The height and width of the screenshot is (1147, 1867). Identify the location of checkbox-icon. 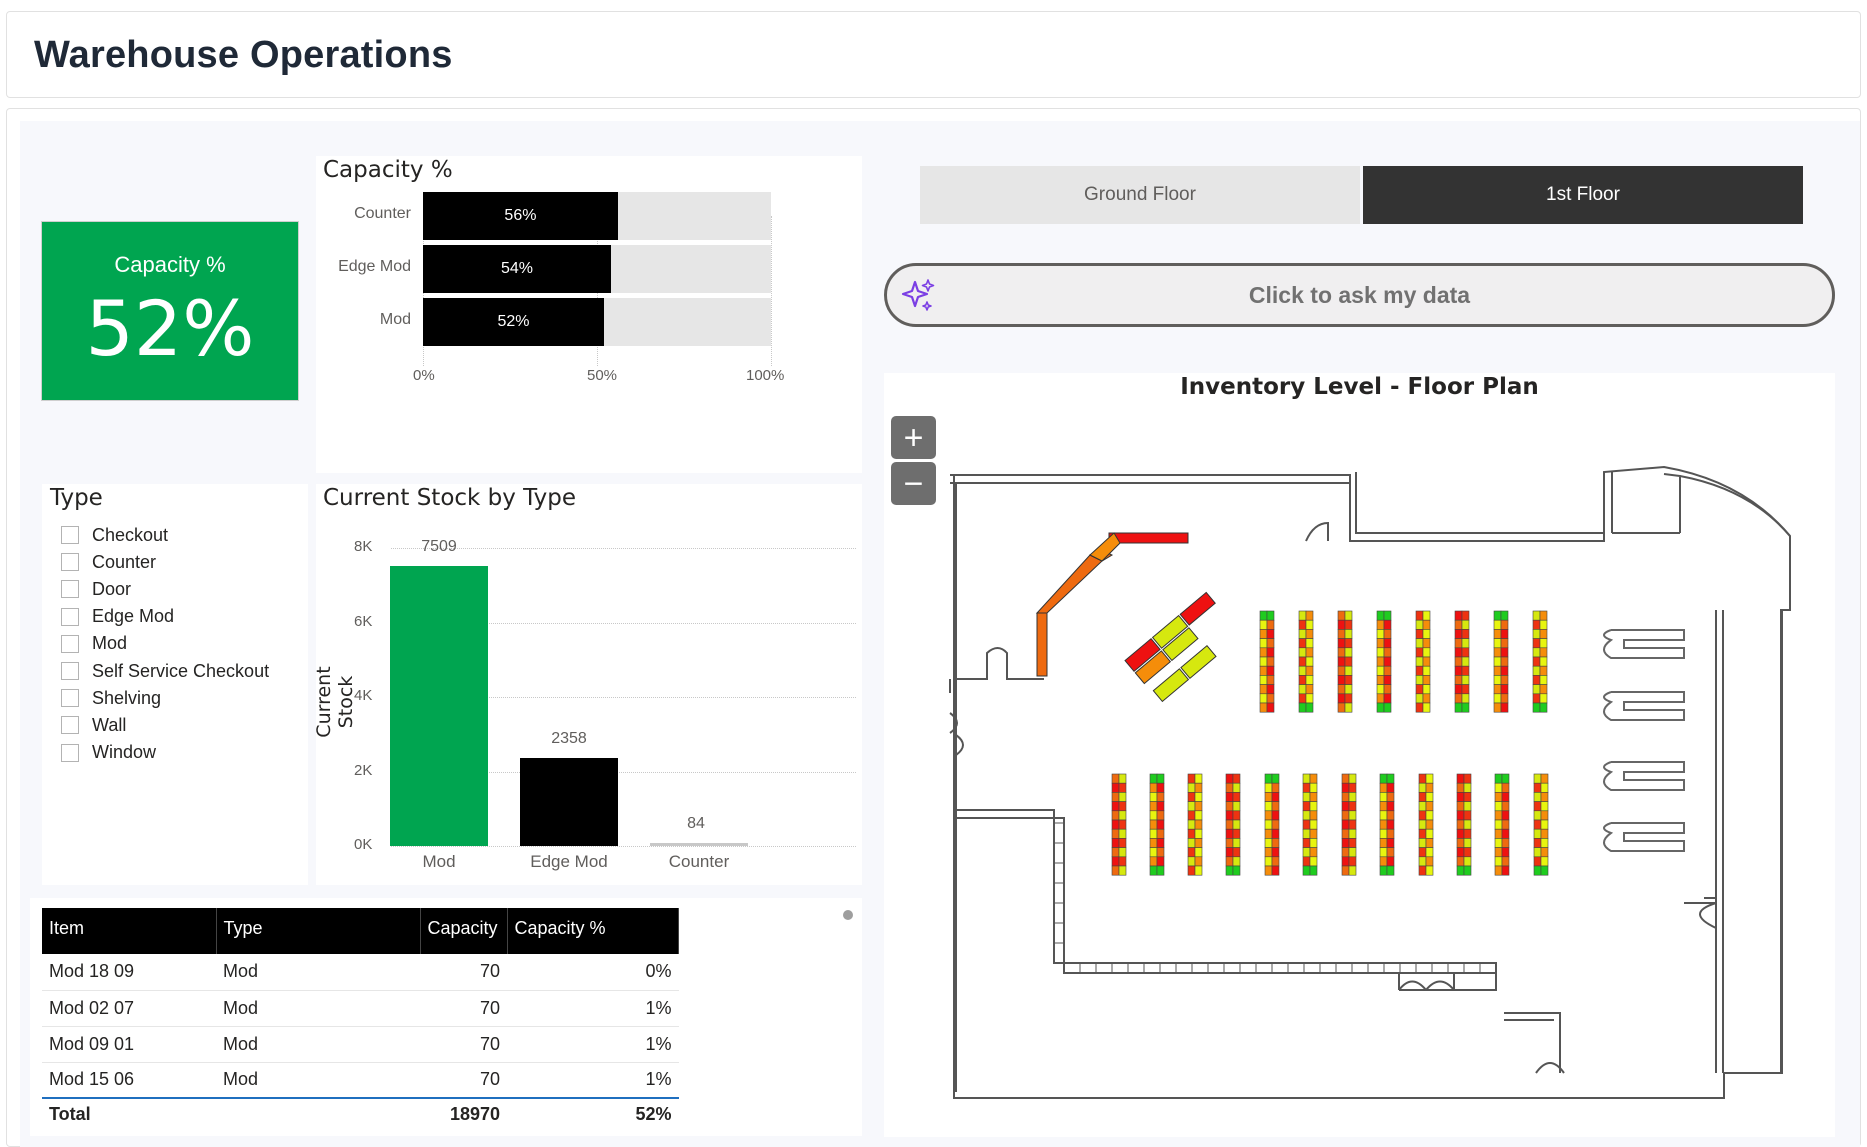
(70, 589).